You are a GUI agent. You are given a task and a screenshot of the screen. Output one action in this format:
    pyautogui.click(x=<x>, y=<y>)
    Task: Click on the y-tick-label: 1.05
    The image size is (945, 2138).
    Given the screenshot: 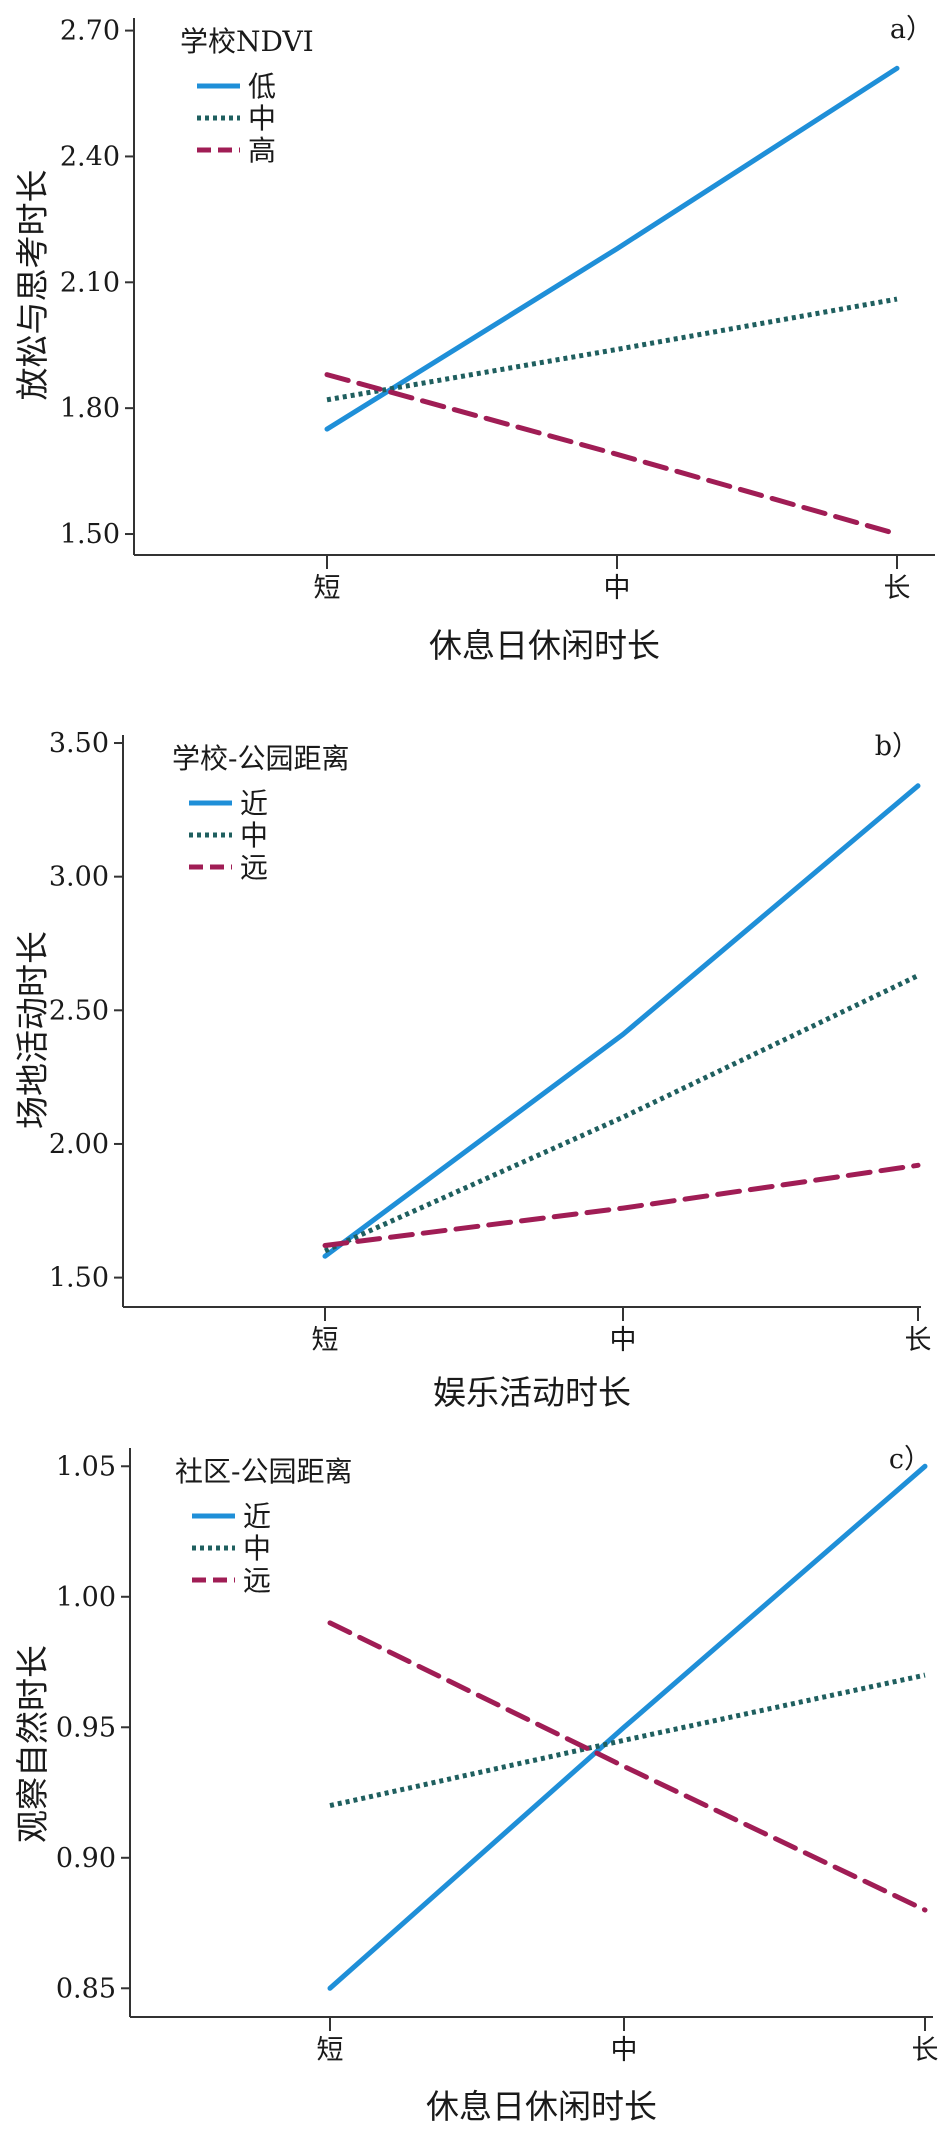 What is the action you would take?
    pyautogui.click(x=86, y=1466)
    